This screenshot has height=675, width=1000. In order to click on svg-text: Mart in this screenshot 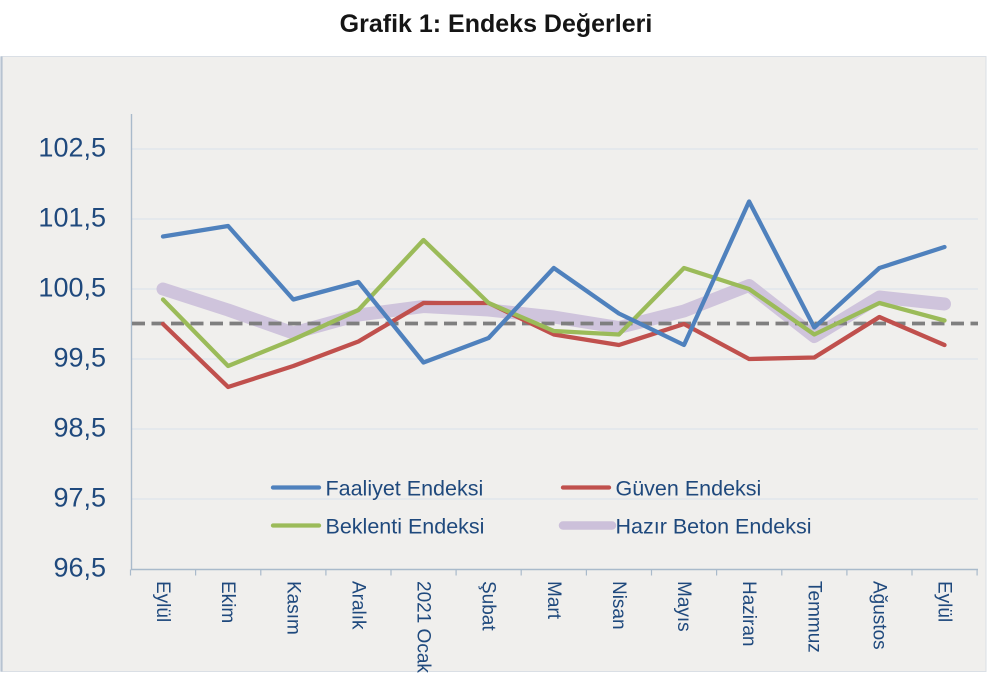, I will do `click(553, 600)`.